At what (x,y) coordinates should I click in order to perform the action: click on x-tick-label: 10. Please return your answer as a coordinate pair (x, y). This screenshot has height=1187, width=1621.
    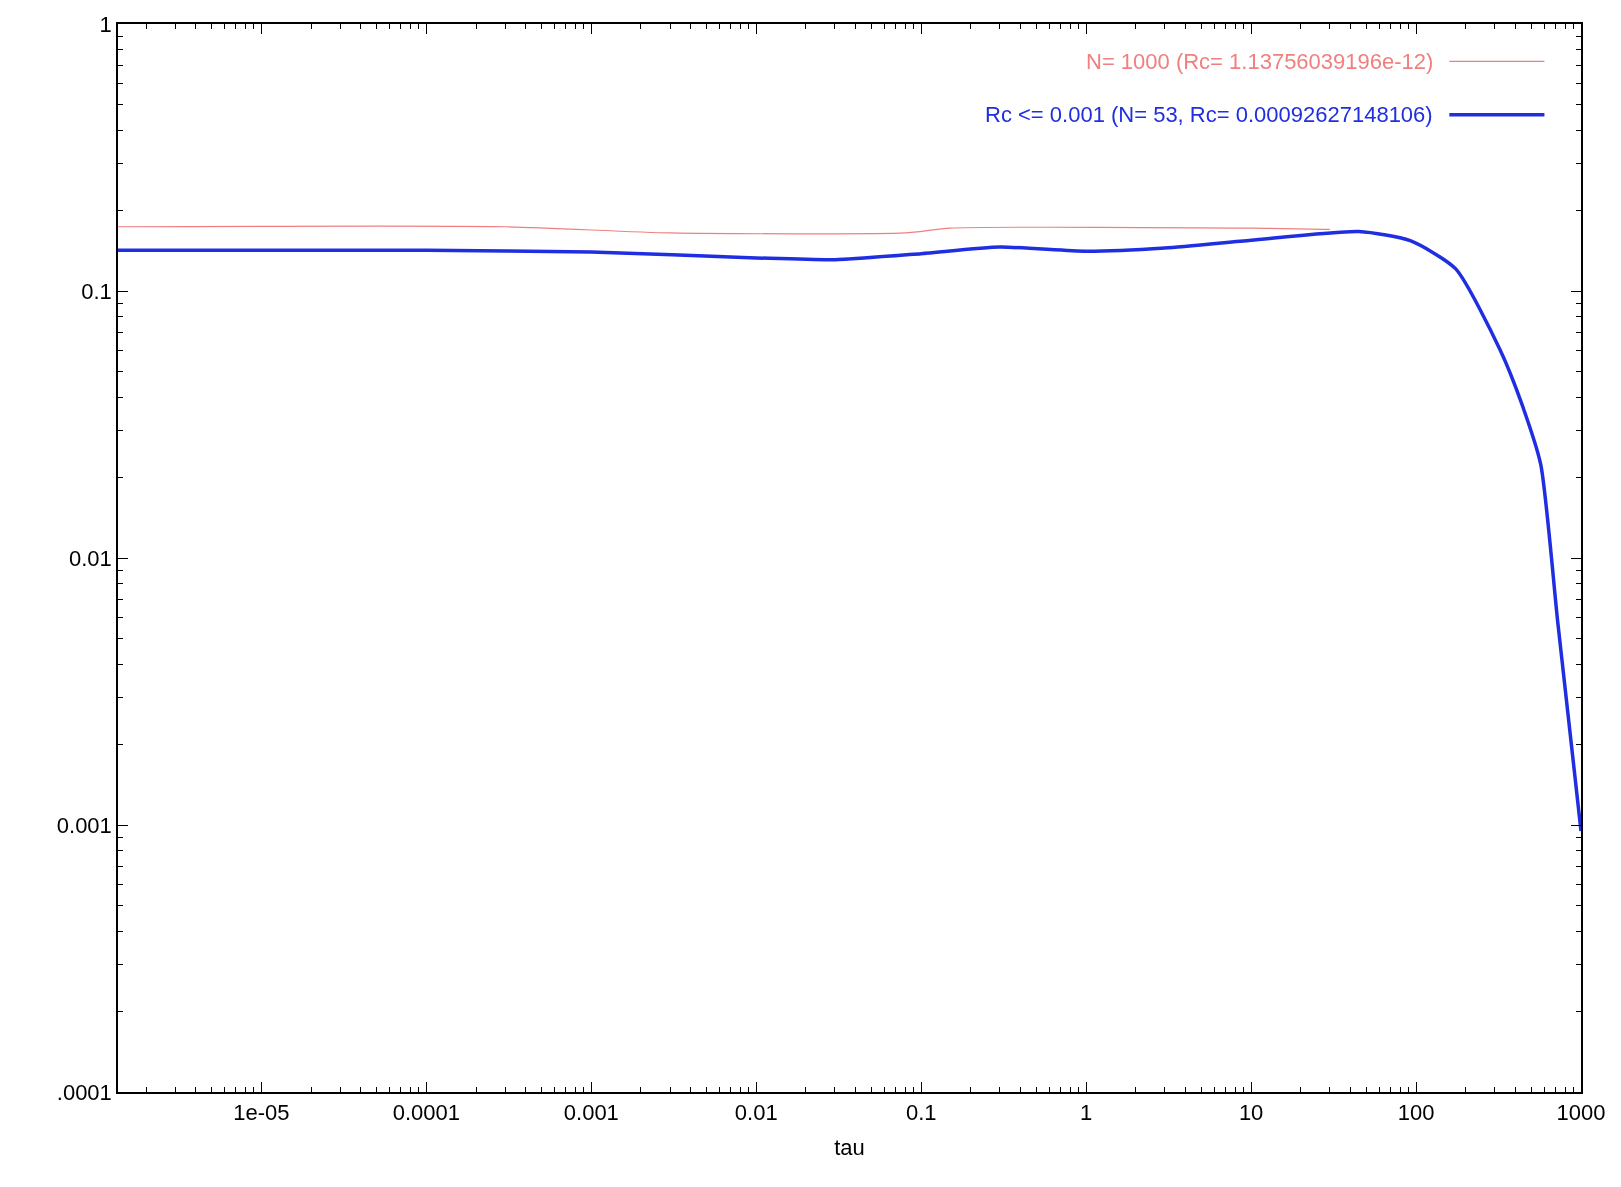
    Looking at the image, I should click on (1251, 1113).